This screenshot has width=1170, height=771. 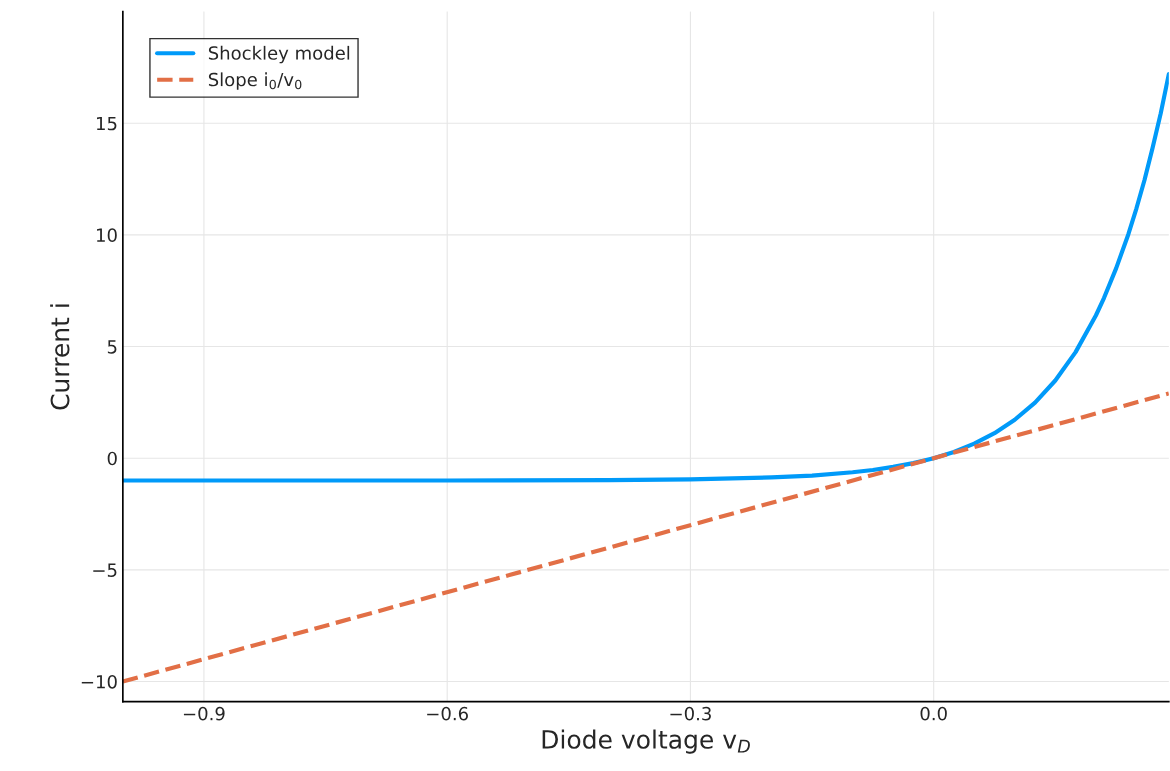 I want to click on y-tick-label: 15, so click(x=107, y=123).